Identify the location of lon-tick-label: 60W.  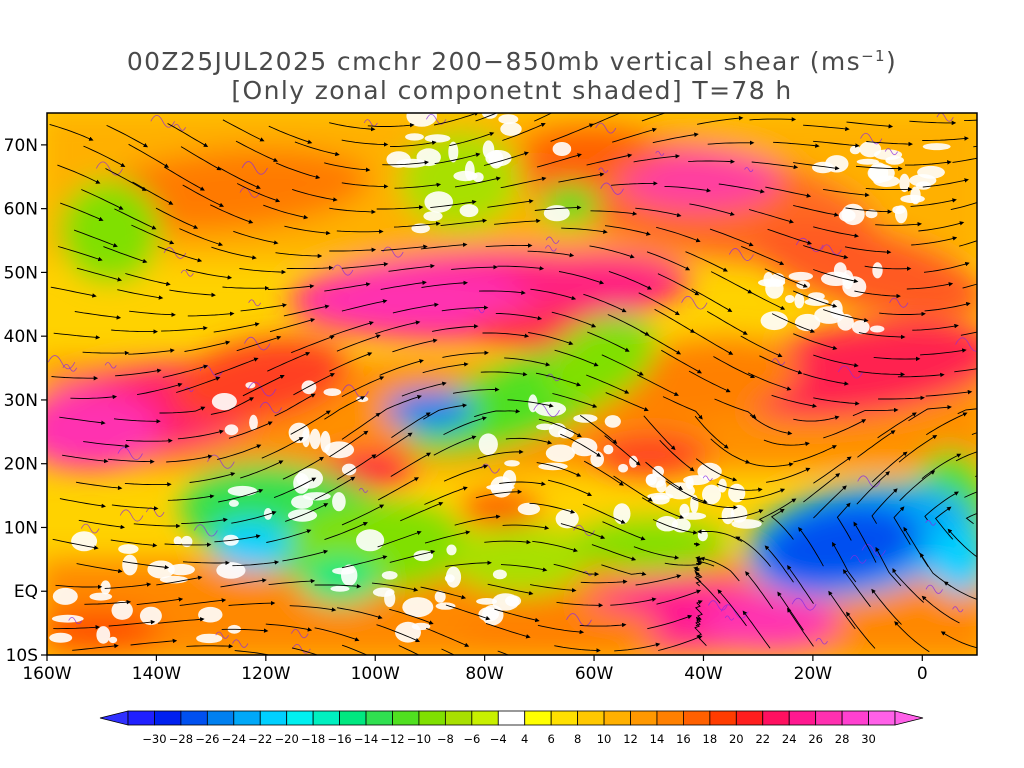
(594, 674).